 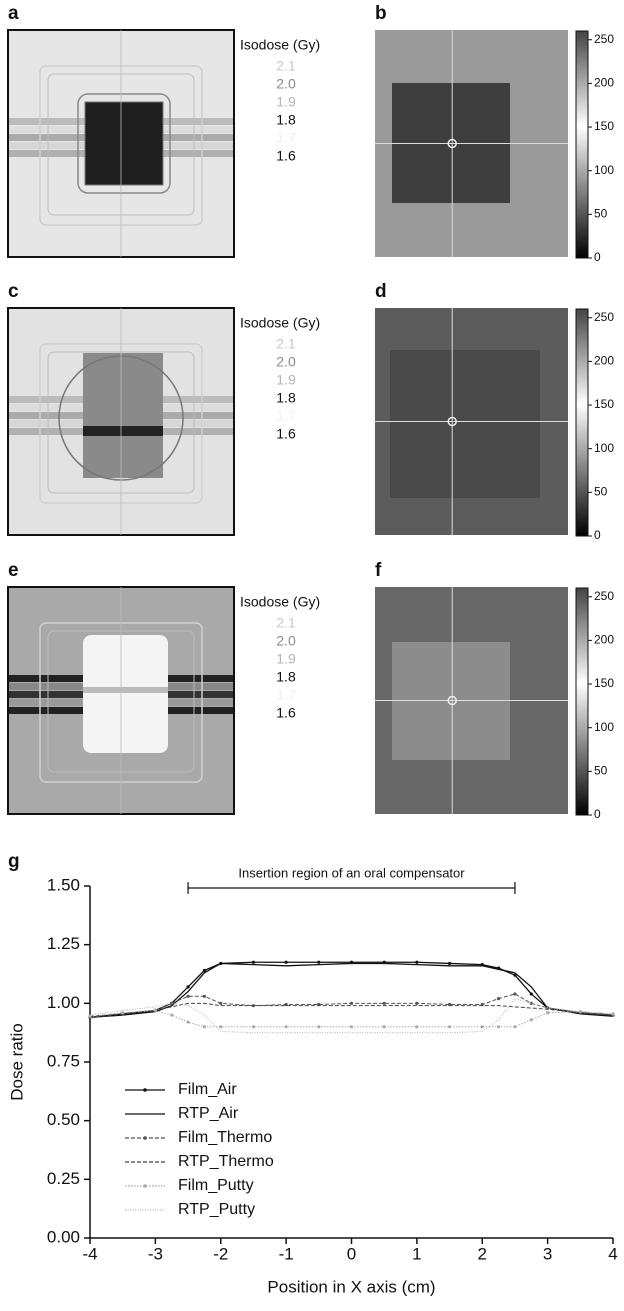 What do you see at coordinates (125, 690) in the screenshot?
I see `field-band` at bounding box center [125, 690].